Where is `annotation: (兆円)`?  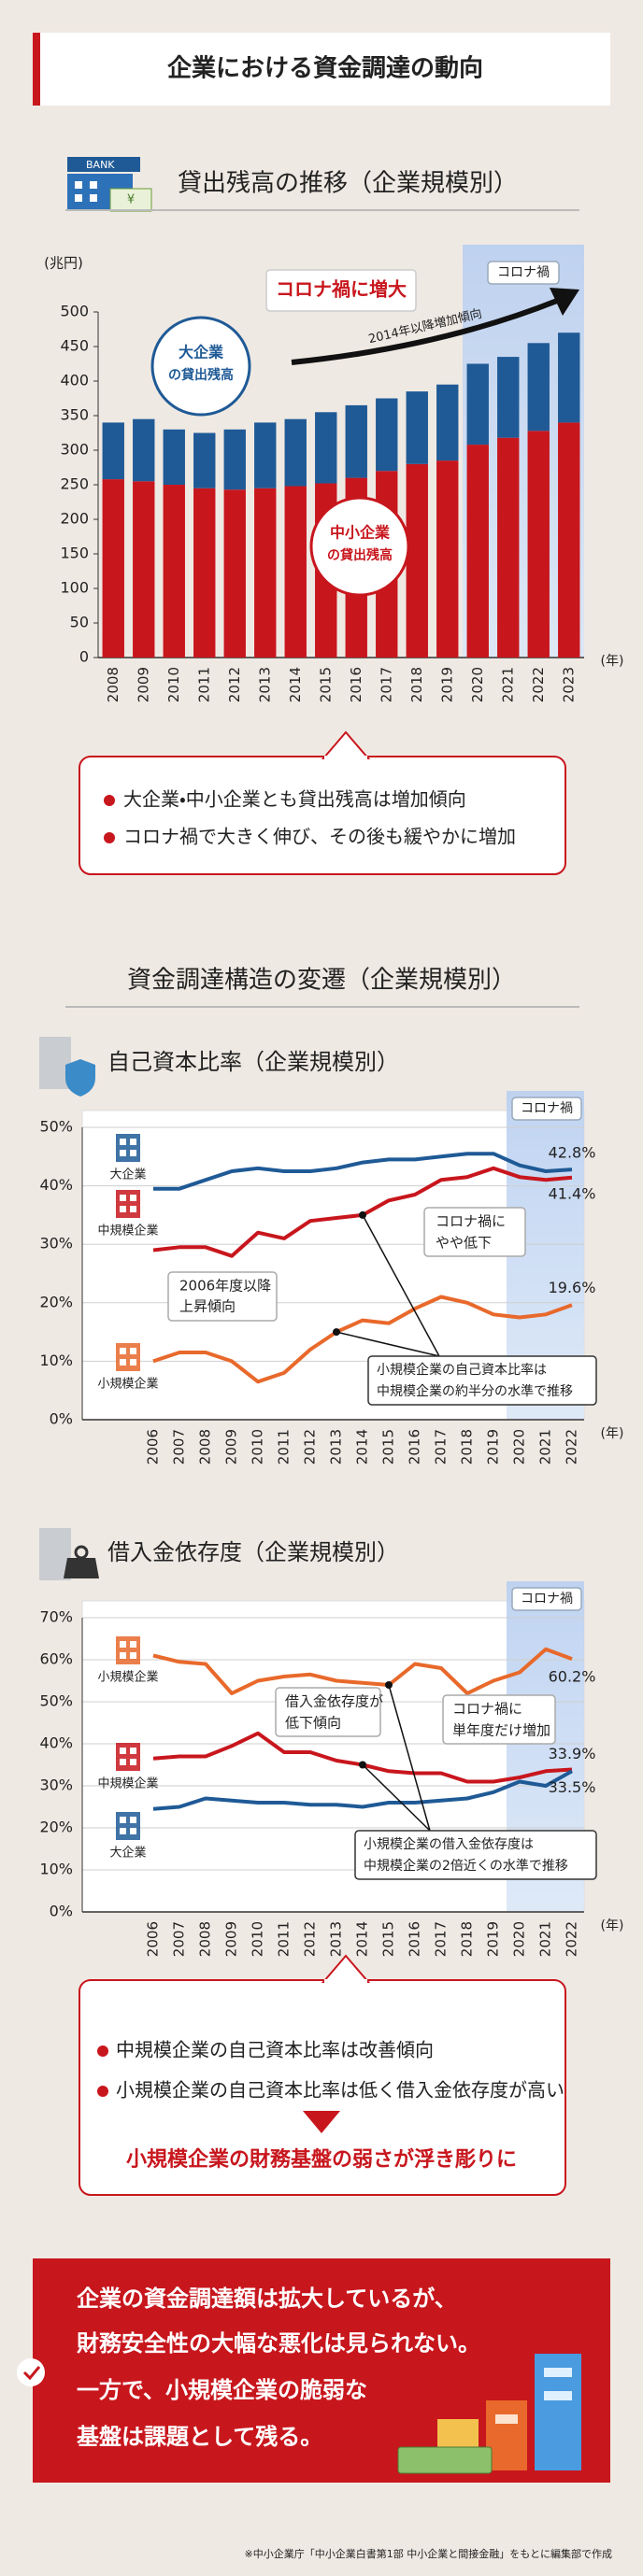 annotation: (兆円) is located at coordinates (64, 263).